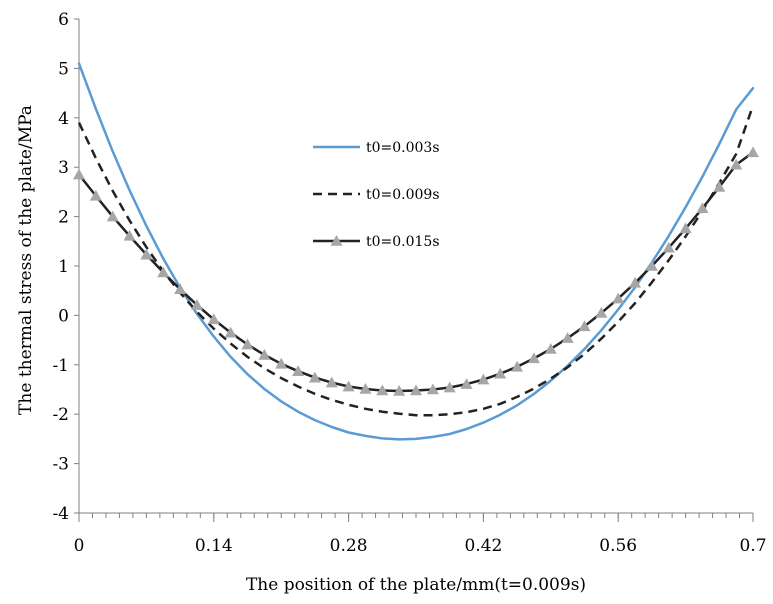 The width and height of the screenshot is (773, 604). What do you see at coordinates (26, 260) in the screenshot?
I see `y-axis-title: The thermal stress of the plate/MPa` at bounding box center [26, 260].